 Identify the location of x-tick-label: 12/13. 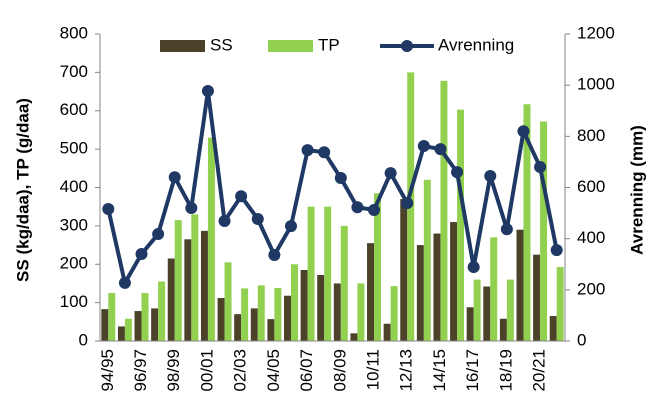
(406, 370).